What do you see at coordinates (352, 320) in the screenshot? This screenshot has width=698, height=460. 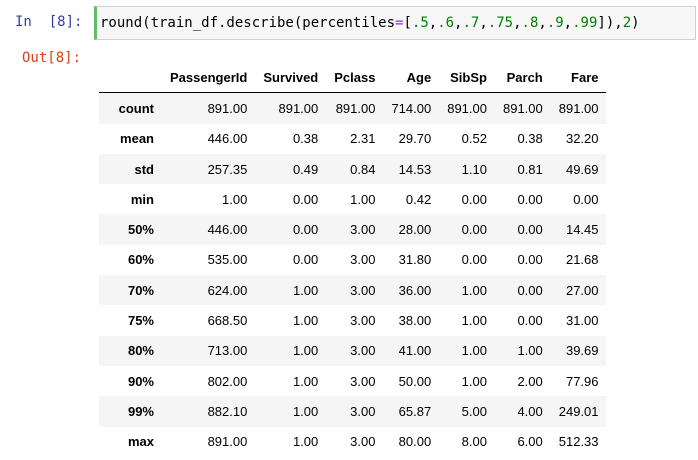 I see `table-row: 75% 668.50 1.00 3.00 38.00 1.00 0.00 31.00` at bounding box center [352, 320].